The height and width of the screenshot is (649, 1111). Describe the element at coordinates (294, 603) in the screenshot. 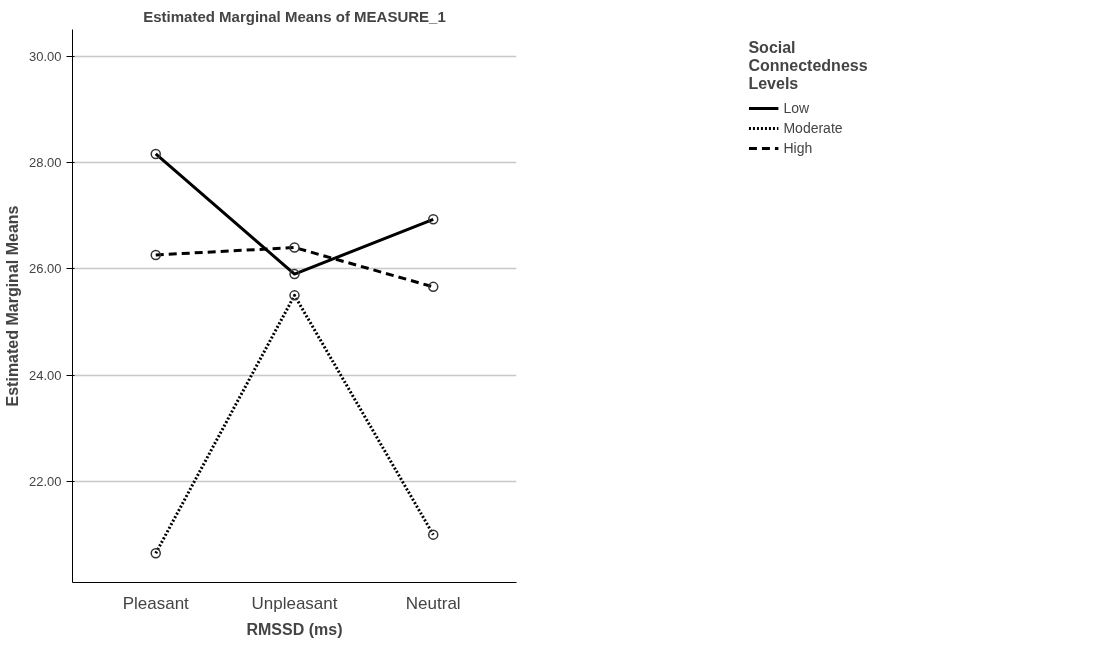

I see `x-tick-label: Unpleasant` at that location.